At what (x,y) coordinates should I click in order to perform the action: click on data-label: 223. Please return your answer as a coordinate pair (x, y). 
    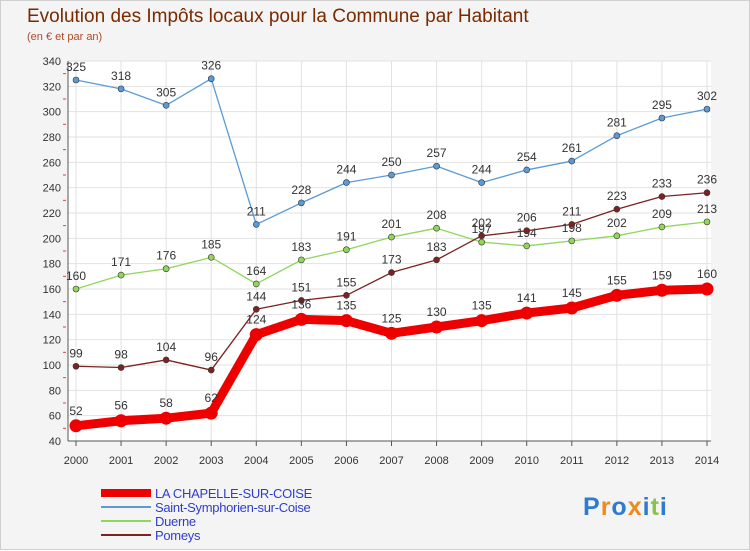
    Looking at the image, I should click on (617, 196).